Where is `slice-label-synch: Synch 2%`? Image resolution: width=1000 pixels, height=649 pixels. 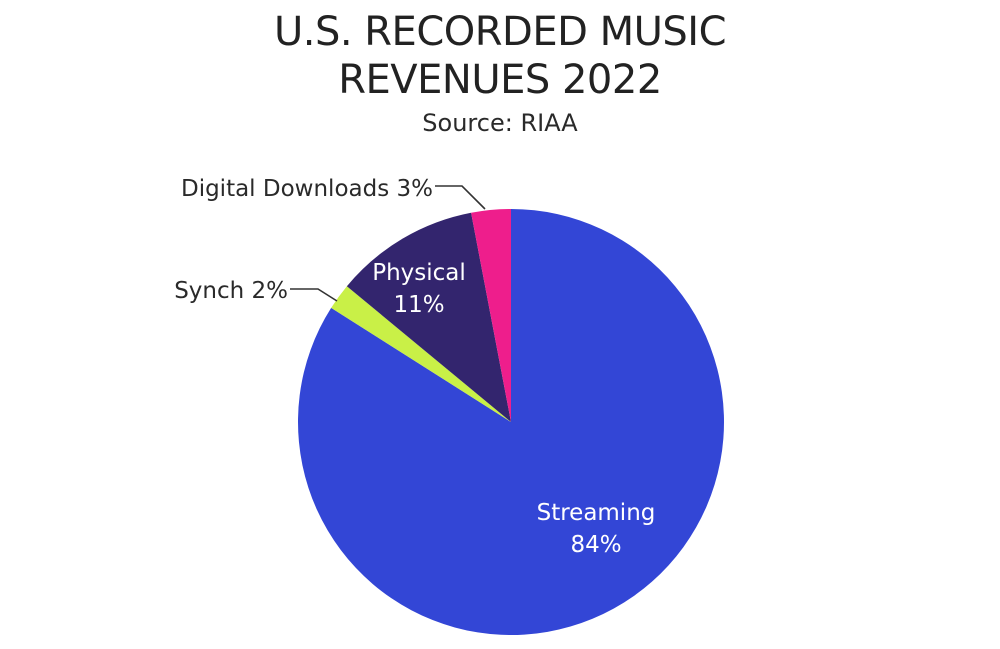 slice-label-synch: Synch 2% is located at coordinates (231, 291).